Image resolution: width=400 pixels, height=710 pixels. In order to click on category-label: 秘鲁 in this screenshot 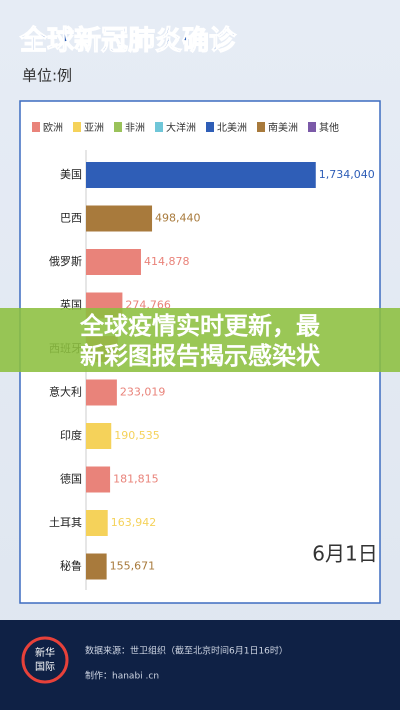, I will do `click(71, 566)`.